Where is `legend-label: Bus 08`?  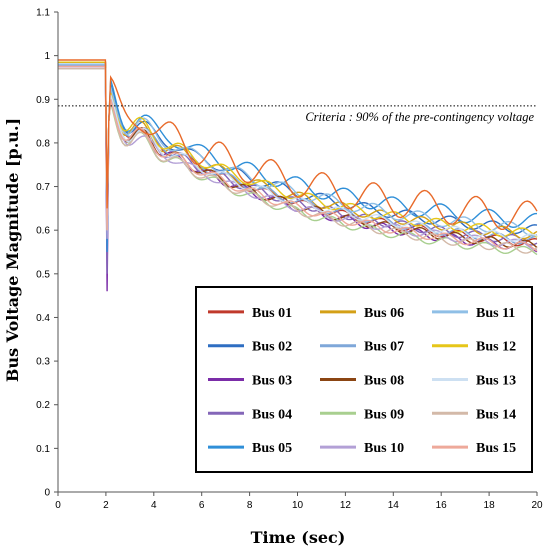
legend-label: Bus 08 is located at coordinates (384, 381).